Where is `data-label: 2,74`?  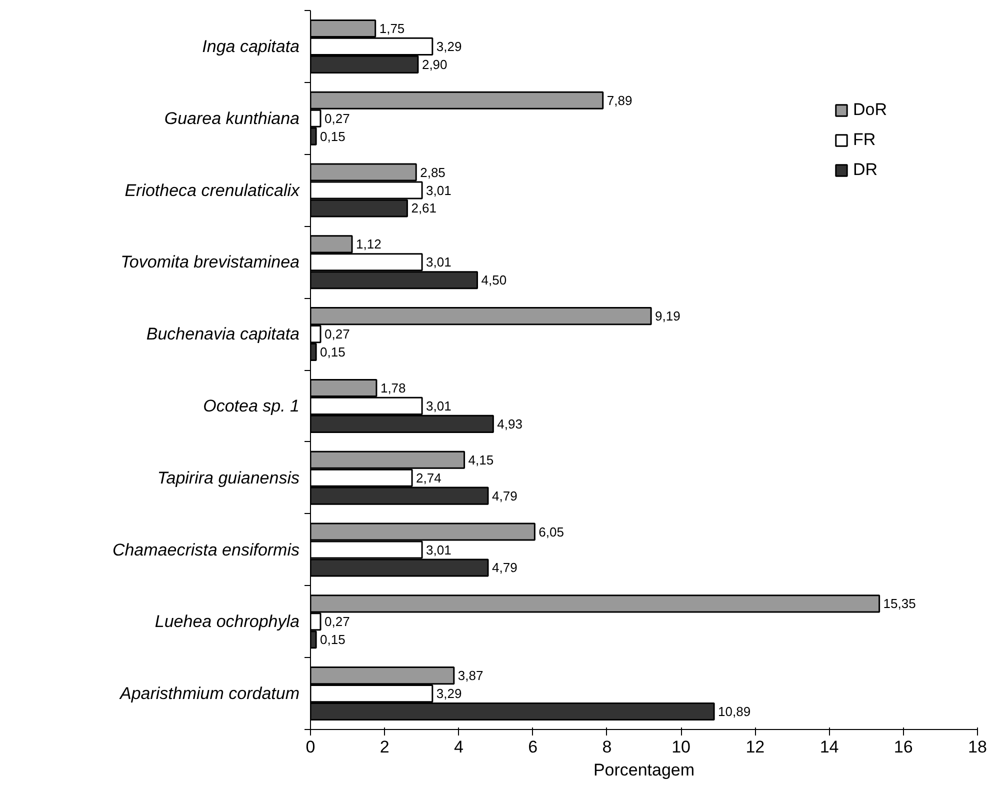 data-label: 2,74 is located at coordinates (429, 478).